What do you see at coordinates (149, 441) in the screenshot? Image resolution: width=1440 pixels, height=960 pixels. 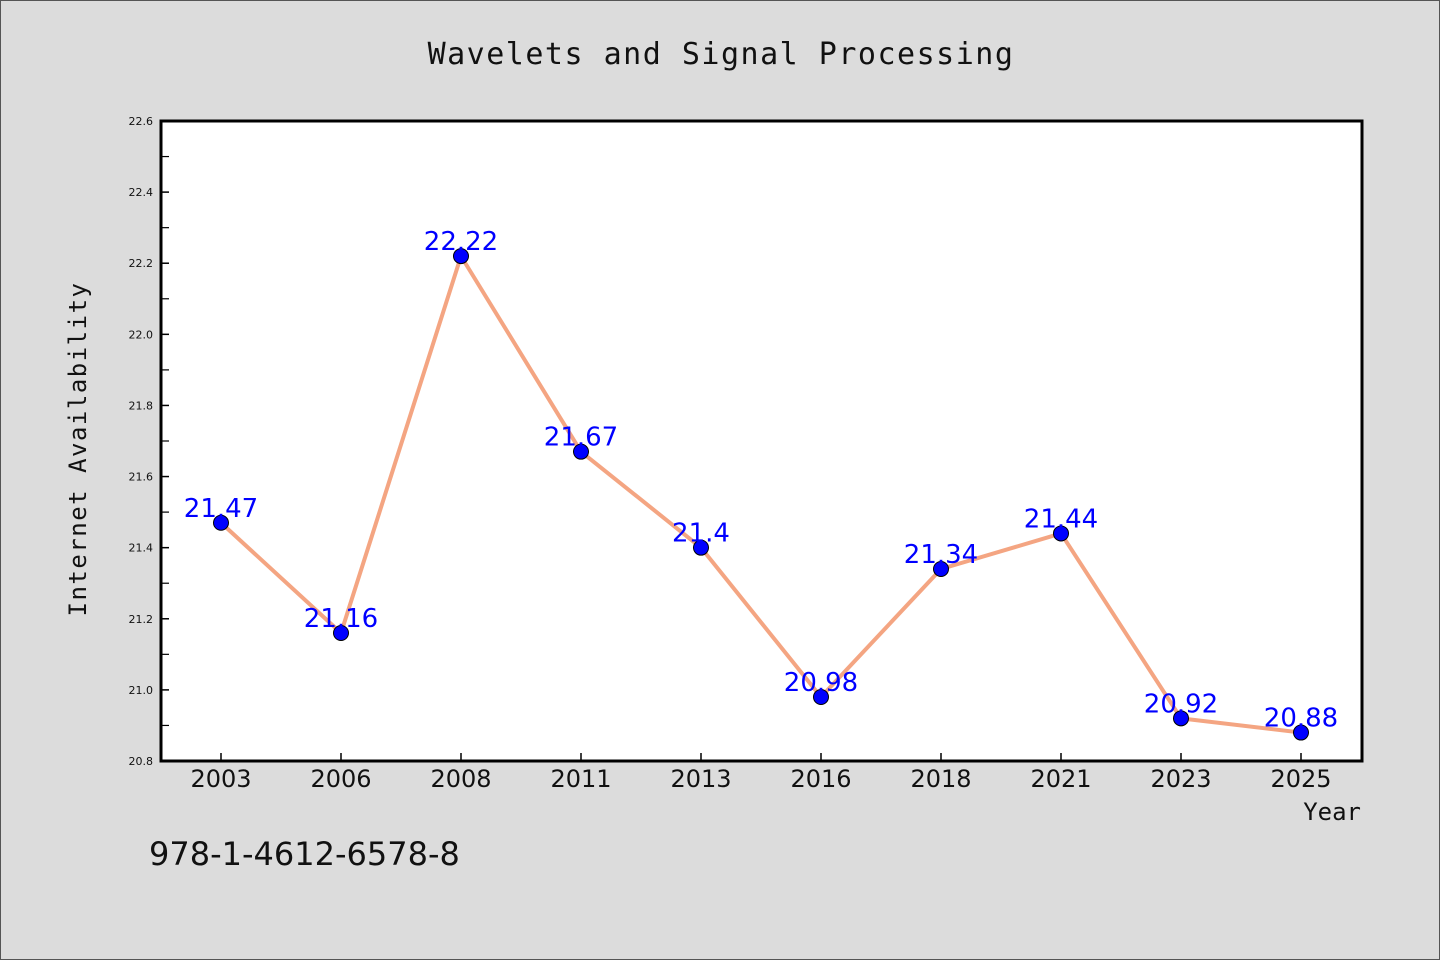 I see `y-axis: 20.8 21.0 21.2 21.4 21.6 21.8 22.0 22.2 22.4 22.6` at bounding box center [149, 441].